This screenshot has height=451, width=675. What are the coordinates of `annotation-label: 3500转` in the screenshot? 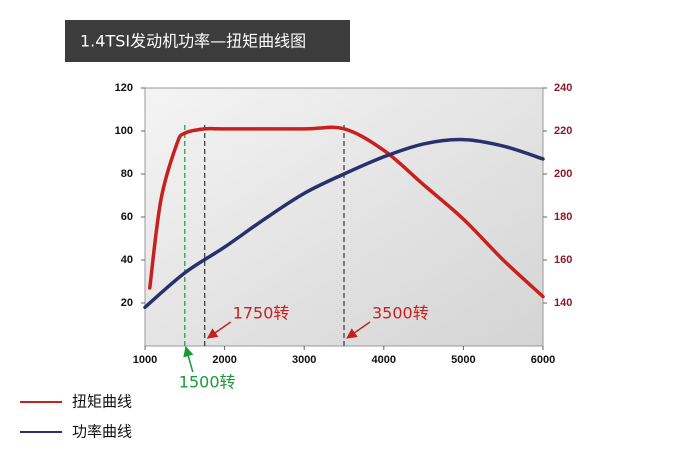 It's located at (400, 313).